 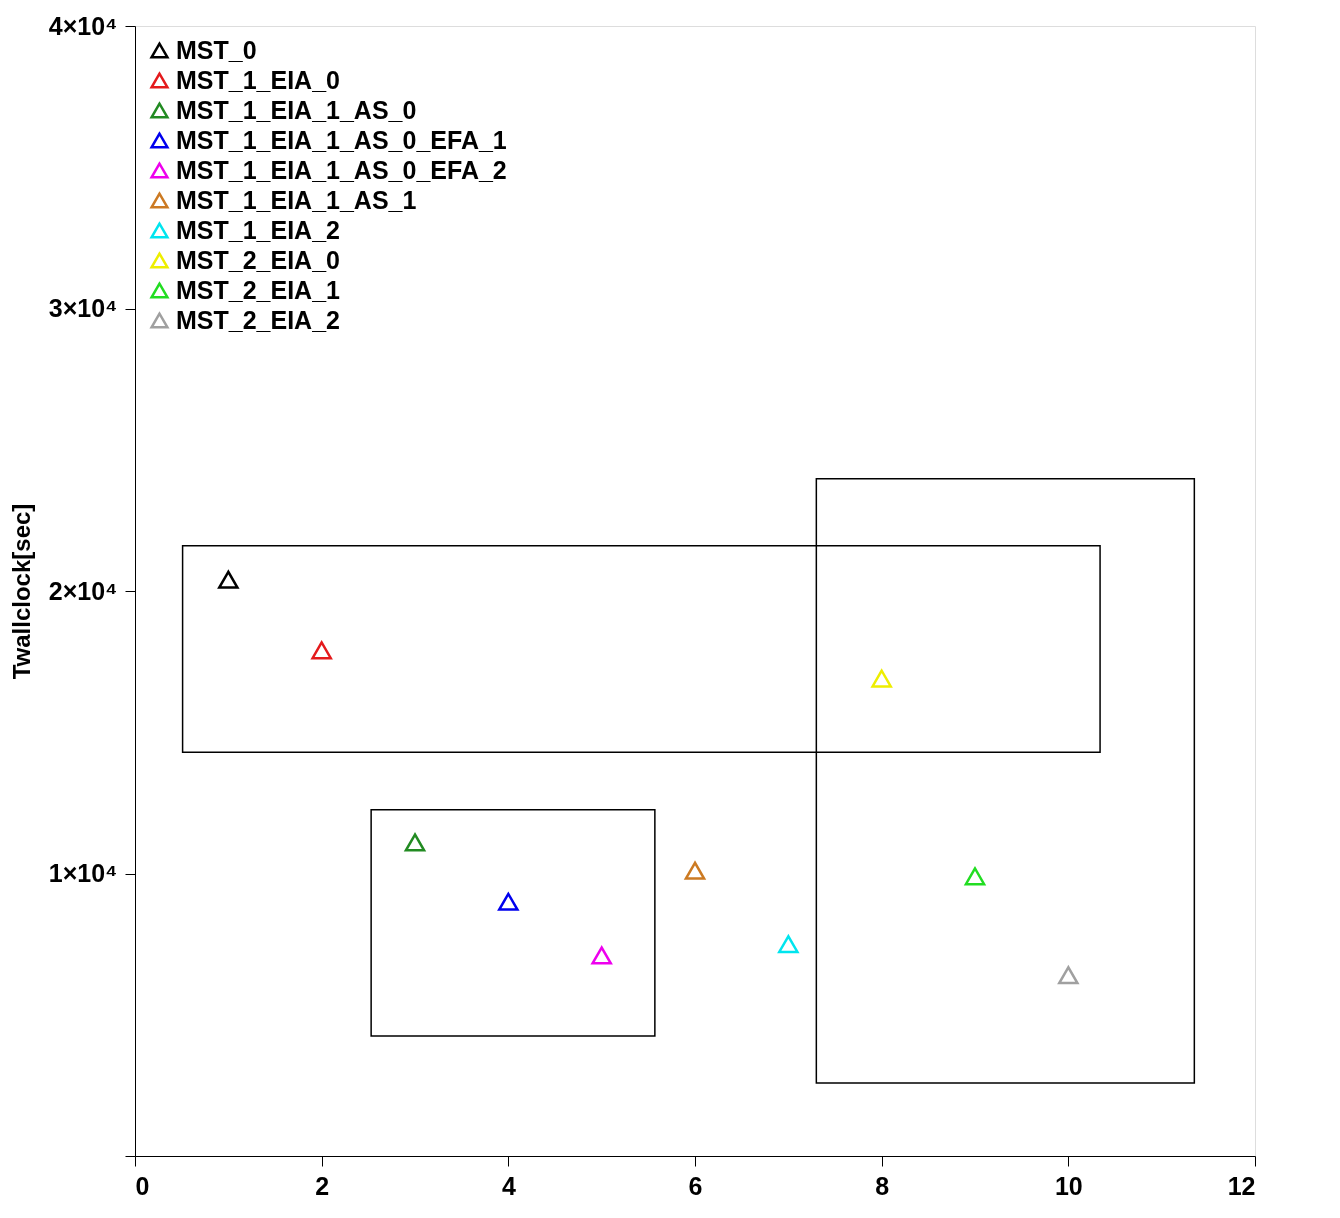 What do you see at coordinates (1241, 1185) in the screenshot?
I see `x-tick-label: 12` at bounding box center [1241, 1185].